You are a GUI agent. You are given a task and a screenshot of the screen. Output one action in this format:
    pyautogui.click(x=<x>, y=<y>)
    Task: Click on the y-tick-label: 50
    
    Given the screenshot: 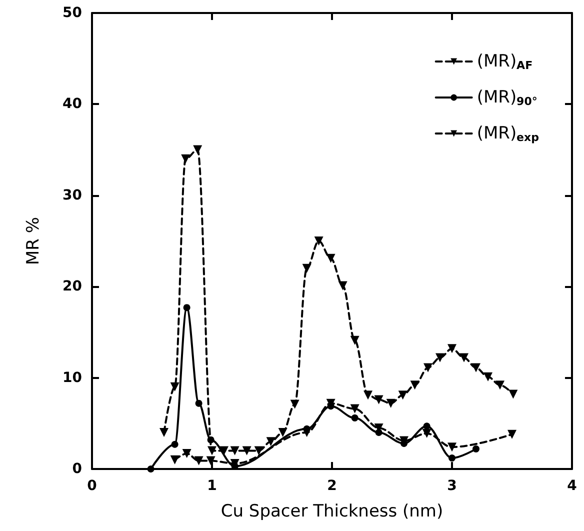 What is the action you would take?
    pyautogui.click(x=72, y=13)
    